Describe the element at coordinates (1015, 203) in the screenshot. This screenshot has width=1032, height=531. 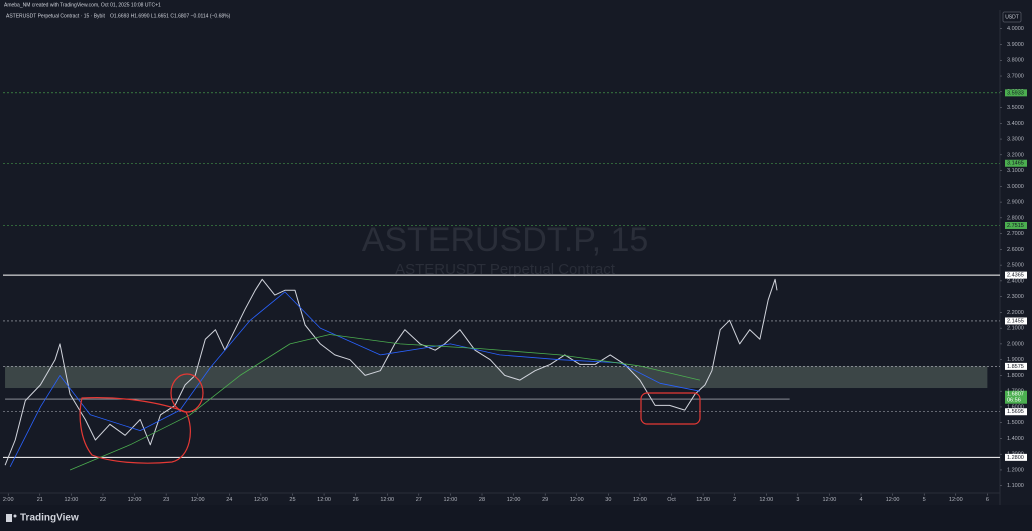
I see `y-tick-label: 2.9000` at that location.